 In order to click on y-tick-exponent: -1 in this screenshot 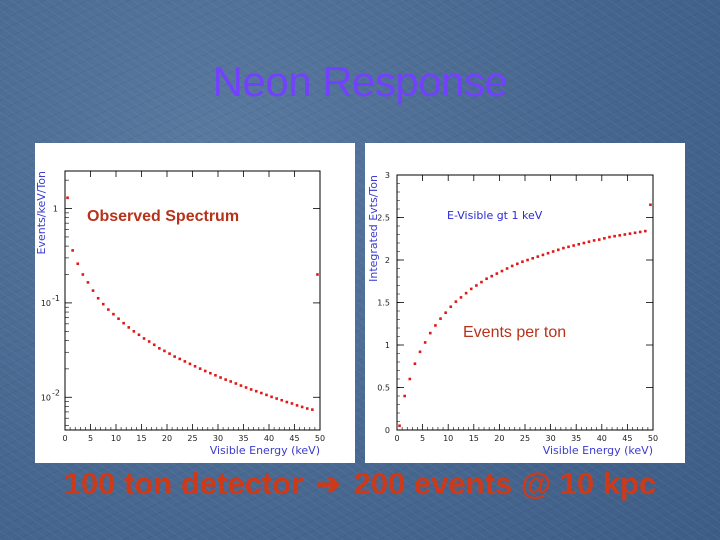, I will do `click(56, 298)`.